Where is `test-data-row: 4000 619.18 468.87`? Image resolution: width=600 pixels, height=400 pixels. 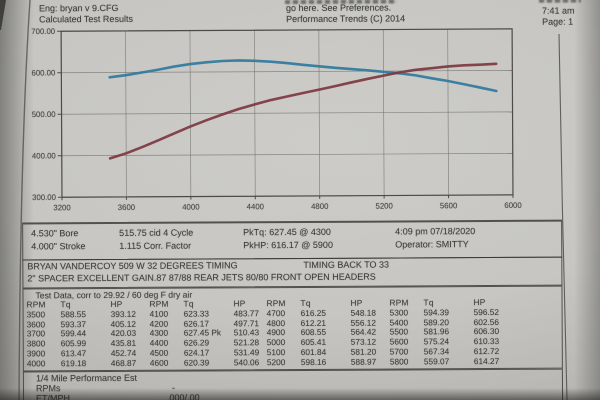
test-data-row: 4000 619.18 468.87 is located at coordinates (91, 363).